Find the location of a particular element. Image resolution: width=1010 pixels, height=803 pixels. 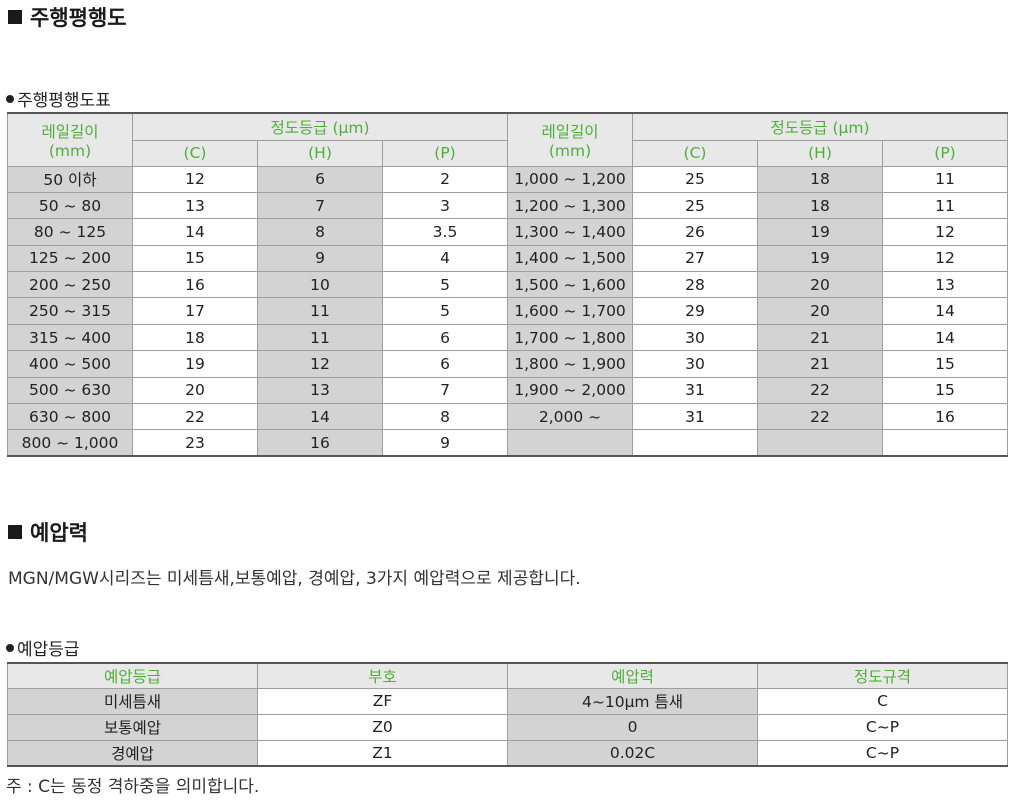

rail-length-cell: 1,400 ~ 1,500 is located at coordinates (570, 258).